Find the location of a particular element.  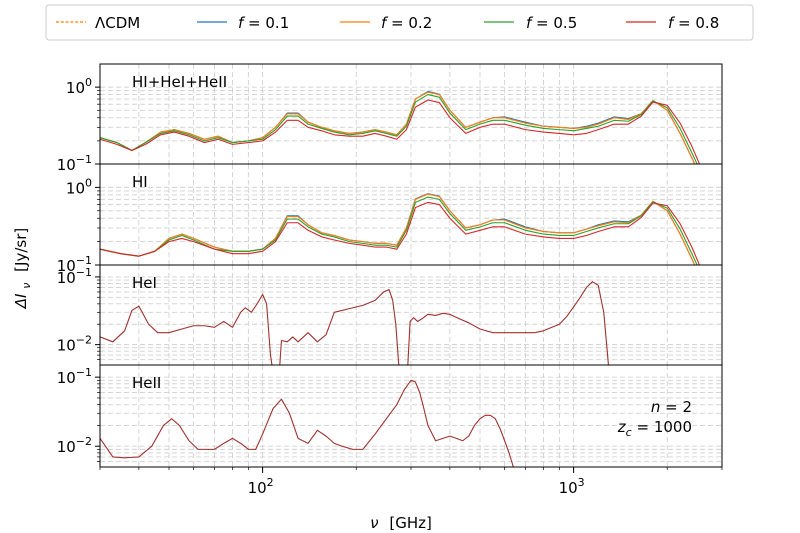

panel-2-ytick-label: 10⁻² is located at coordinates (74, 344).